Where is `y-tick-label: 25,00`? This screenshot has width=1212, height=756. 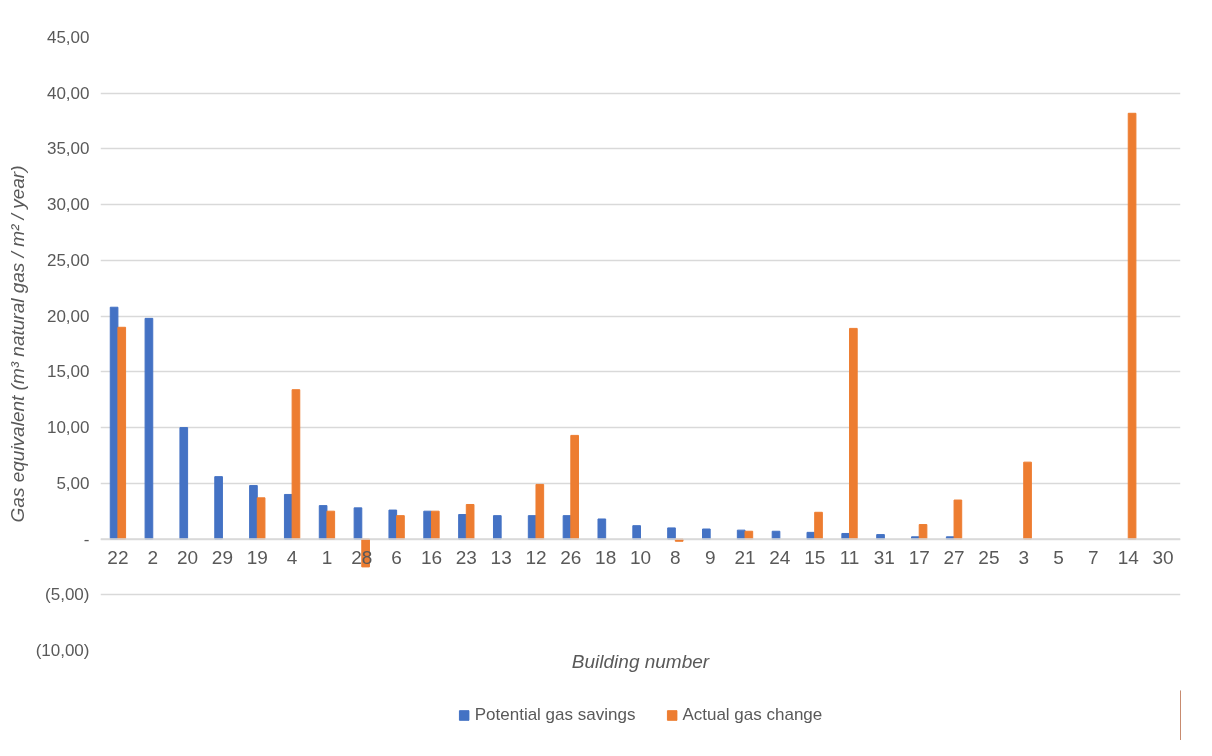 y-tick-label: 25,00 is located at coordinates (68, 260).